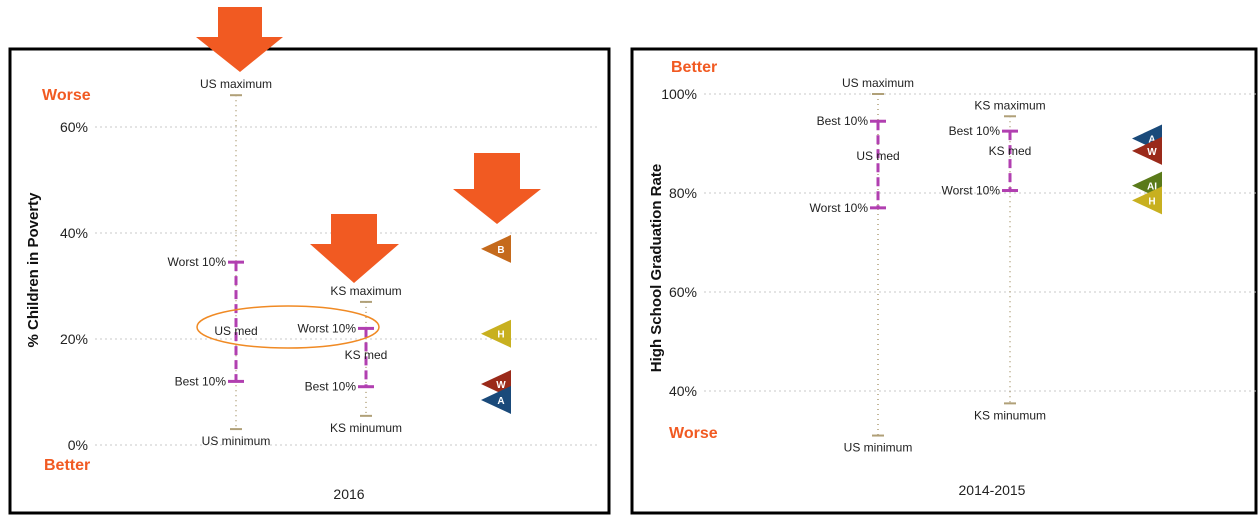 This screenshot has height=516, width=1259. What do you see at coordinates (288, 327) in the screenshot?
I see `median-comparison-ellipse` at bounding box center [288, 327].